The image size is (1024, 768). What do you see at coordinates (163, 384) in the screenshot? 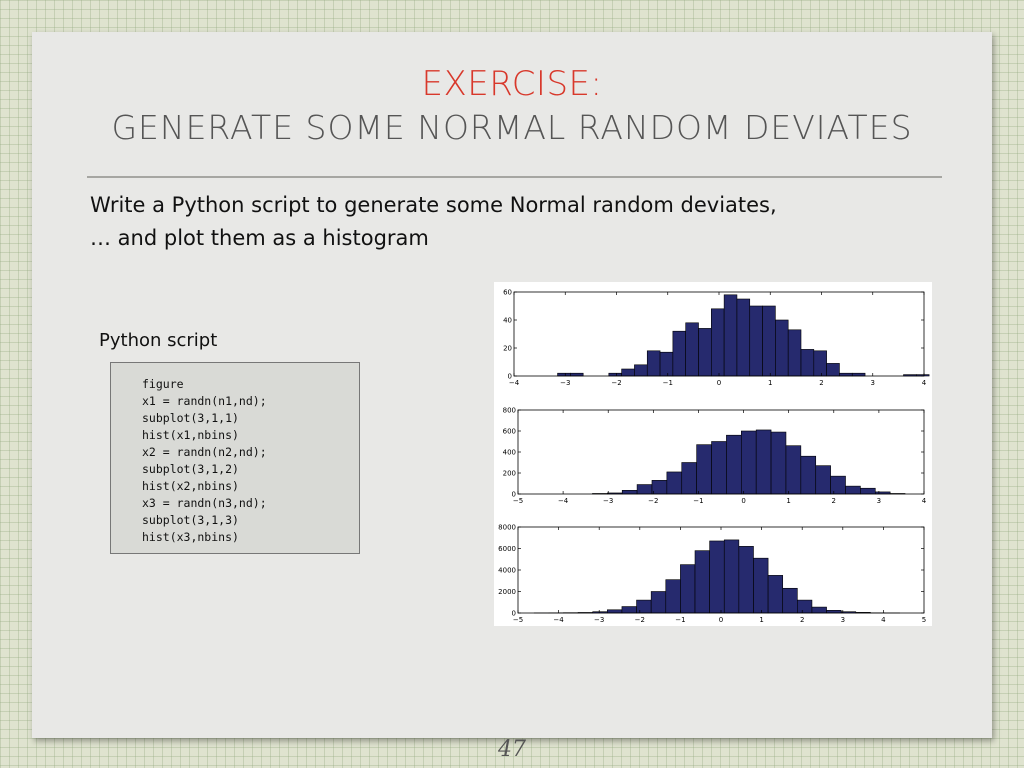
I see `code-line: figure` at bounding box center [163, 384].